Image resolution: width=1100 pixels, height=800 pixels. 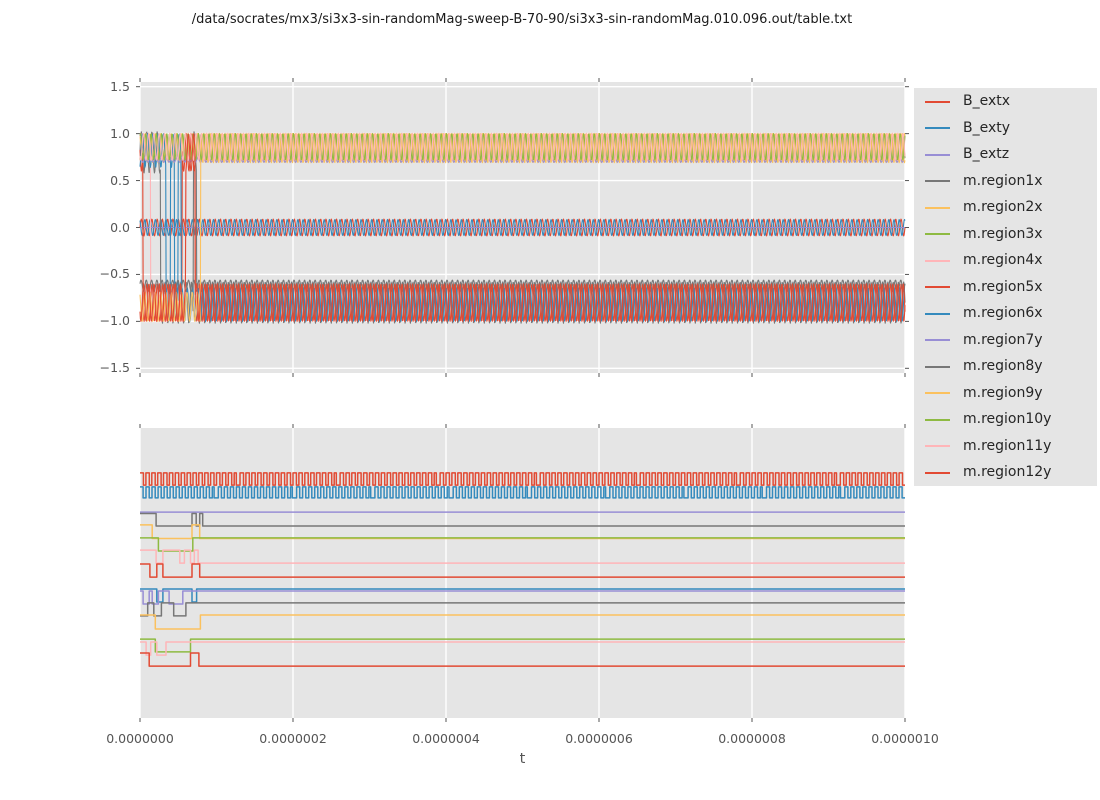 I want to click on legend-label: m.region7y, so click(x=1003, y=339).